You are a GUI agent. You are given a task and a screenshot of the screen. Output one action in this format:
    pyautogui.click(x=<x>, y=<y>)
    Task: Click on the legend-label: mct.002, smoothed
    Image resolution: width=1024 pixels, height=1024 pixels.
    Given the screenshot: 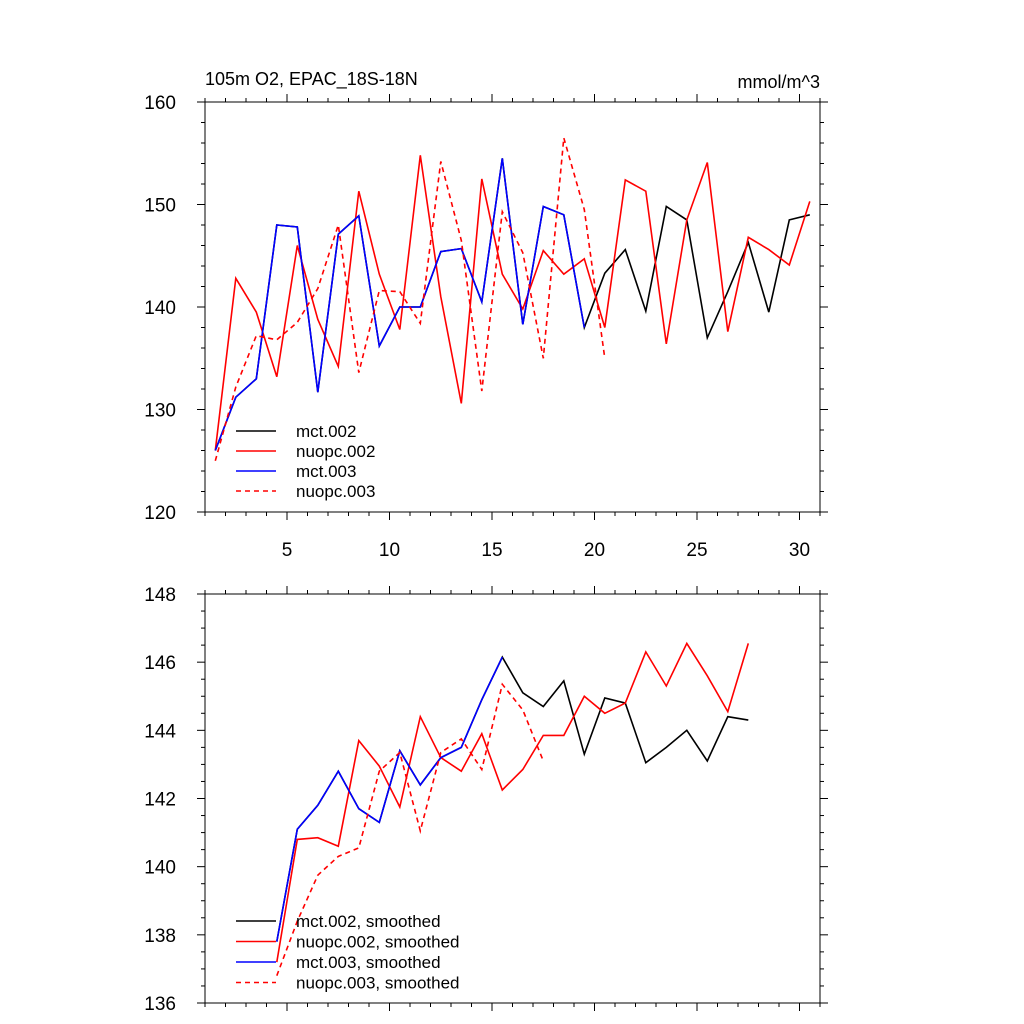 What is the action you would take?
    pyautogui.click(x=368, y=921)
    